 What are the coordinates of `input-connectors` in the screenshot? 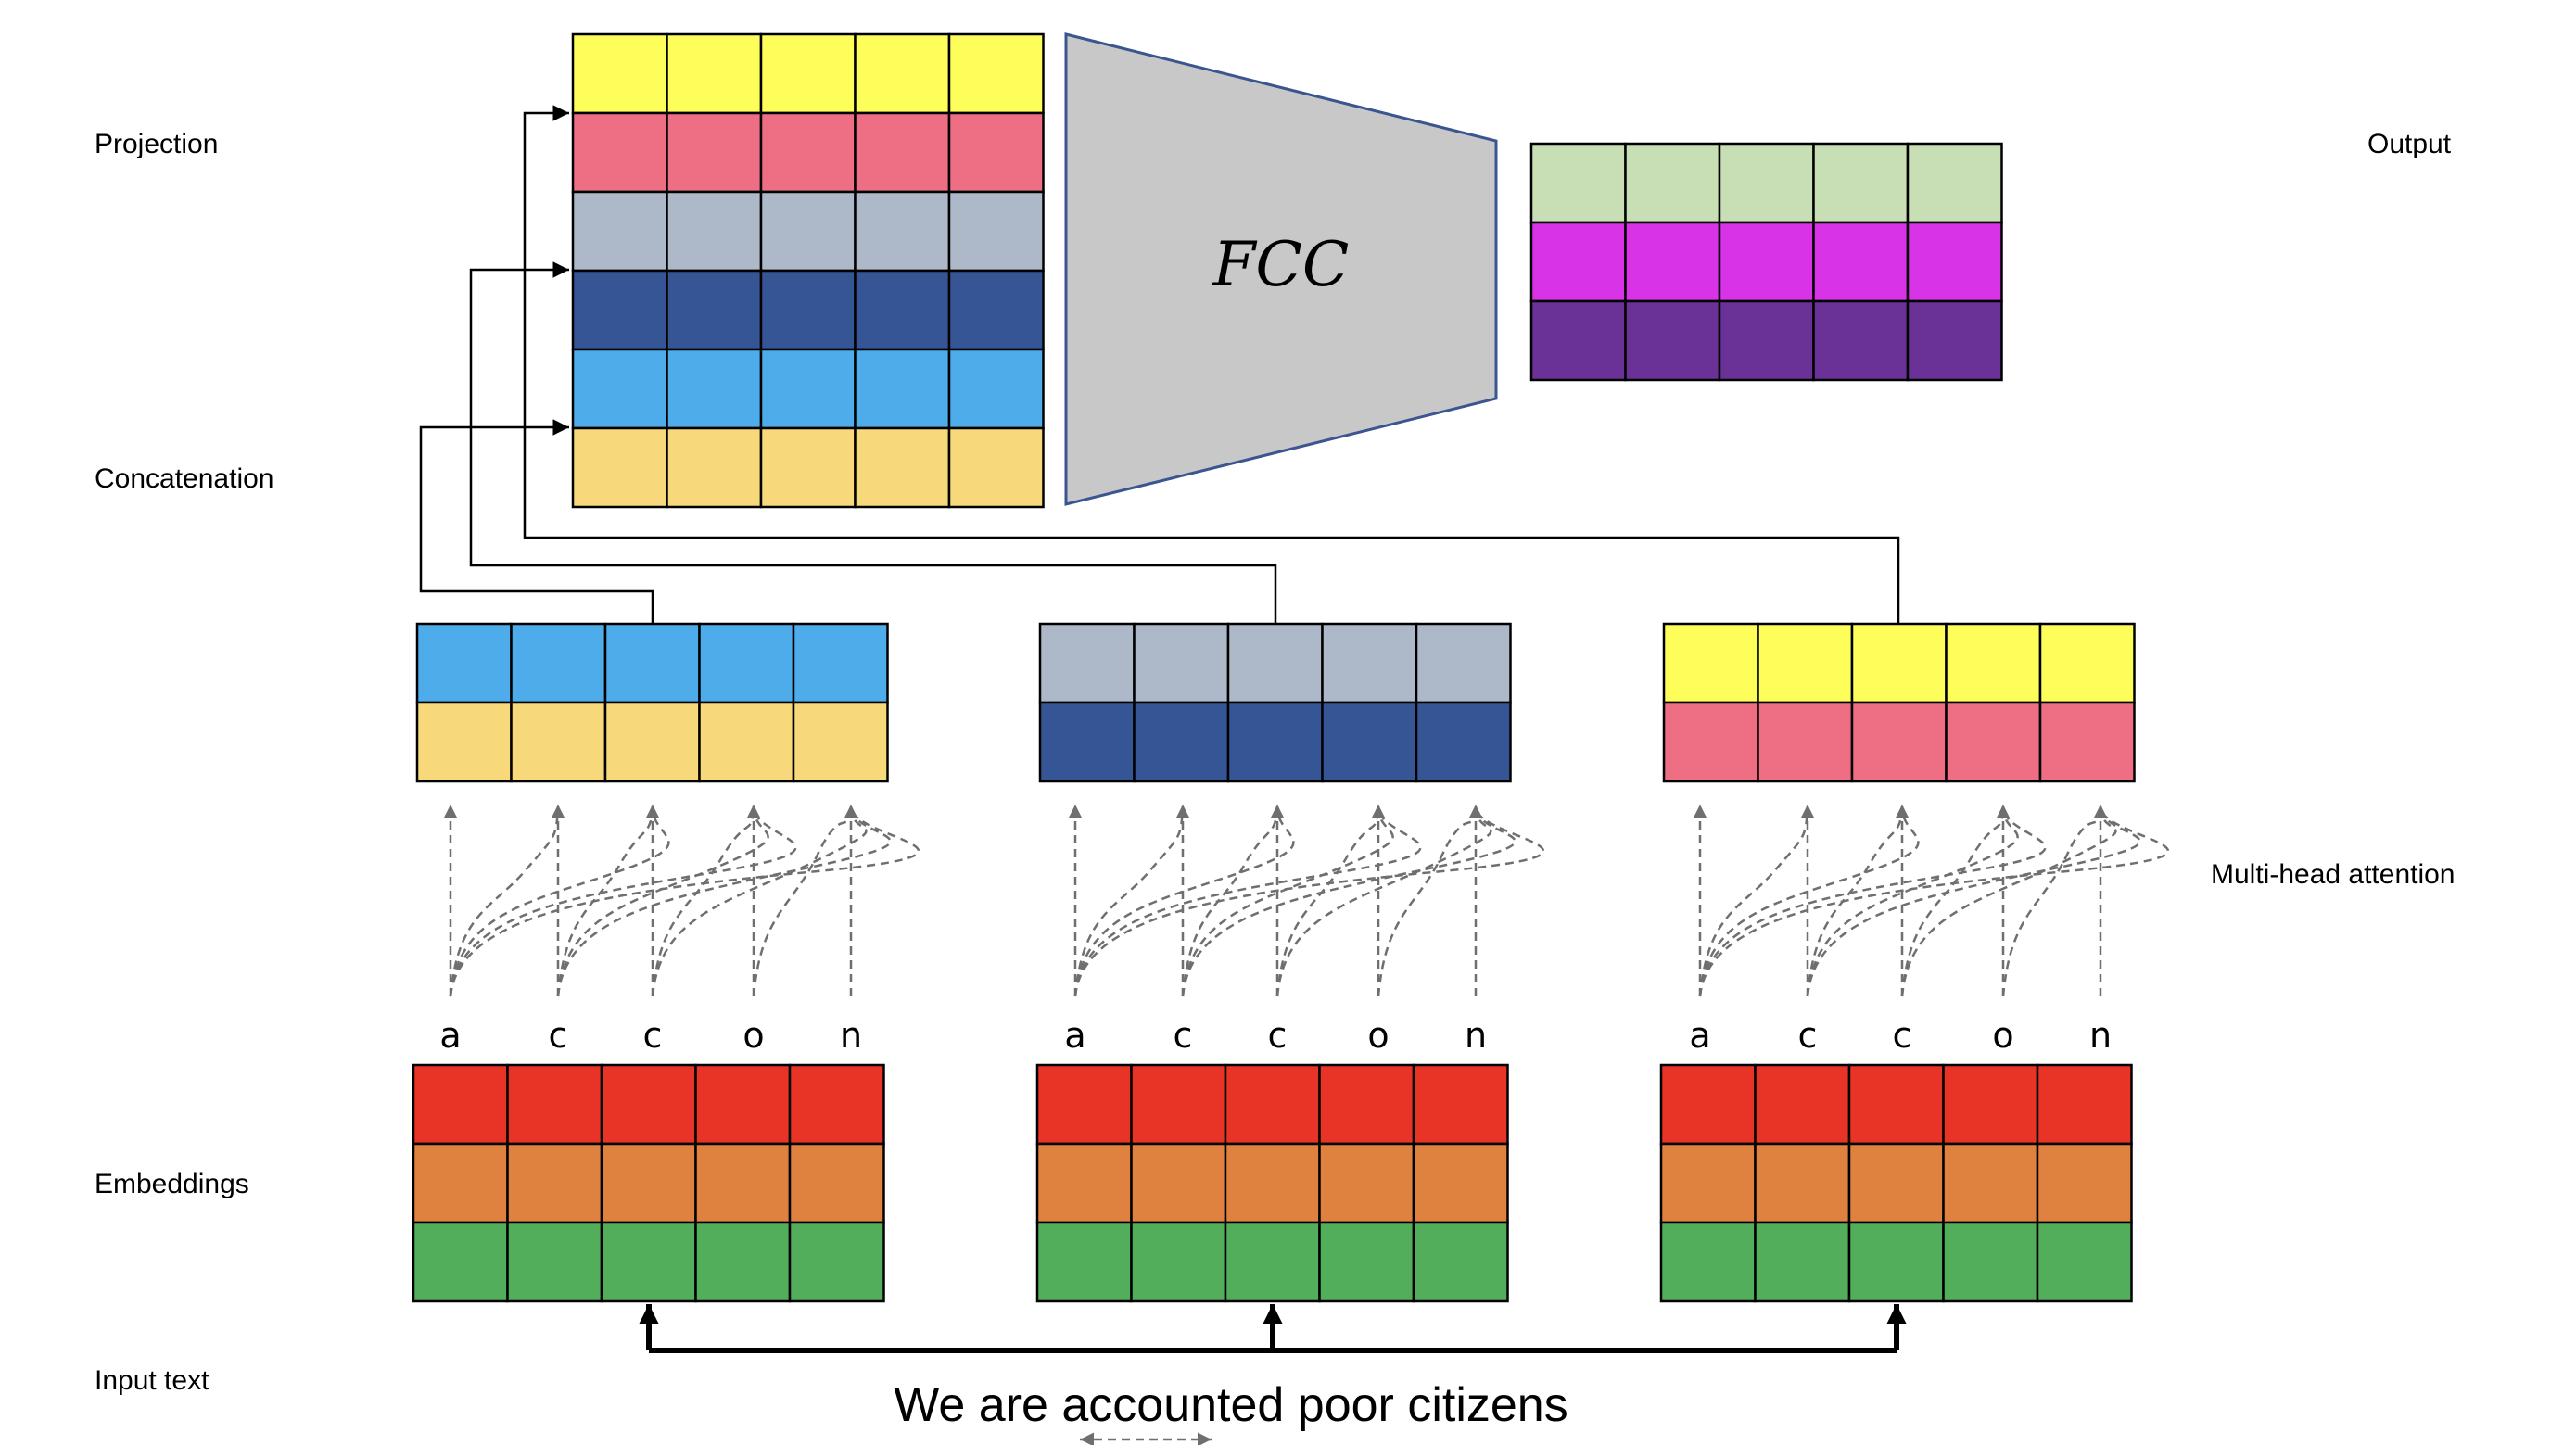 It's located at (1273, 1329).